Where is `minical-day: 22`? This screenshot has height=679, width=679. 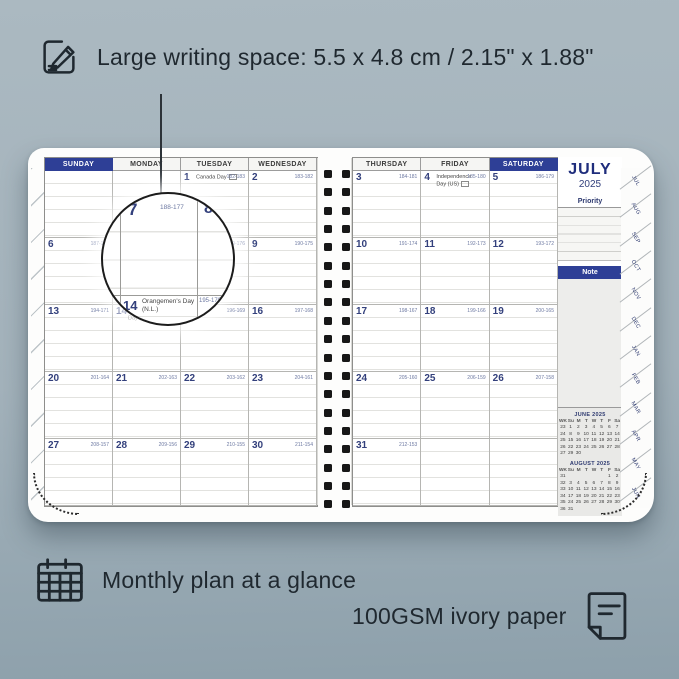 minical-day: 22 is located at coordinates (570, 447).